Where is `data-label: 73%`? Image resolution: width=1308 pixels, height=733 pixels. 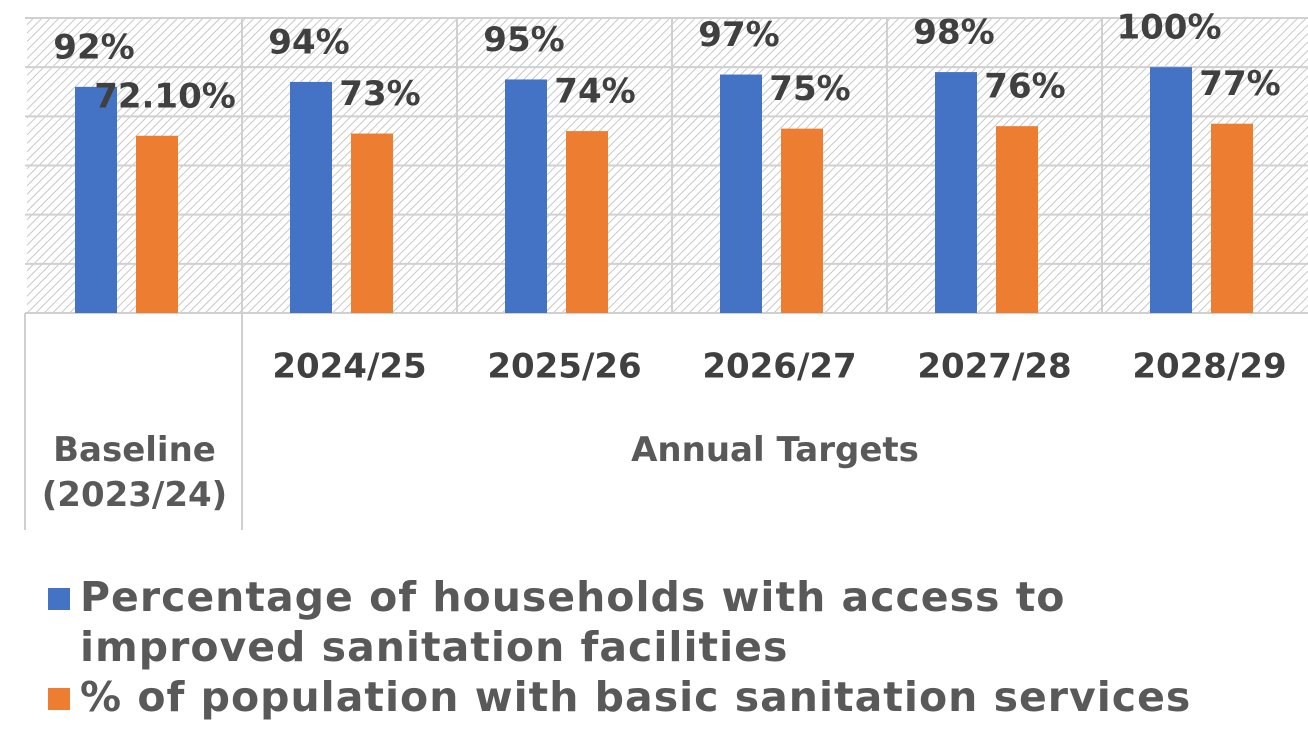 data-label: 73% is located at coordinates (379, 94).